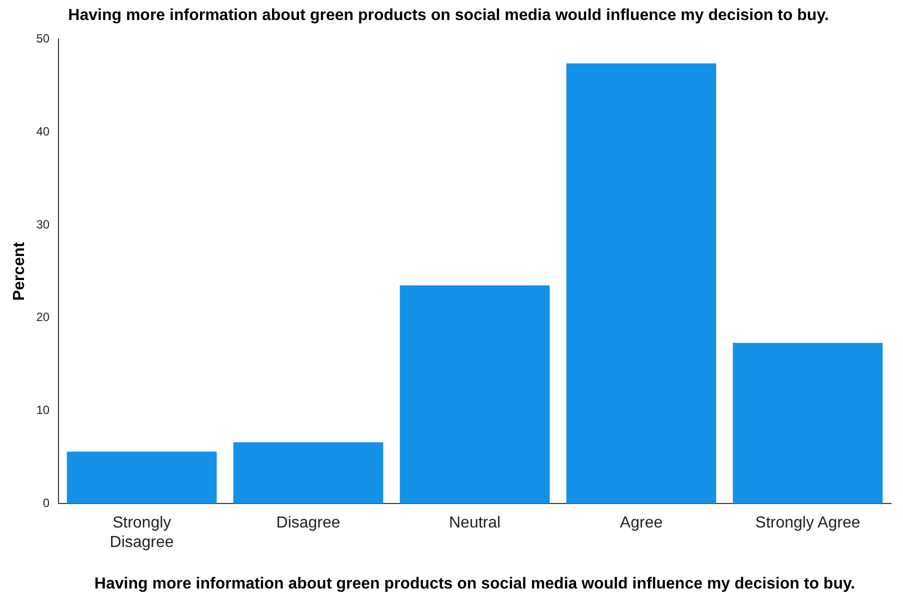 This screenshot has width=903, height=596. Describe the element at coordinates (641, 523) in the screenshot. I see `x-tick-label: Agree` at that location.